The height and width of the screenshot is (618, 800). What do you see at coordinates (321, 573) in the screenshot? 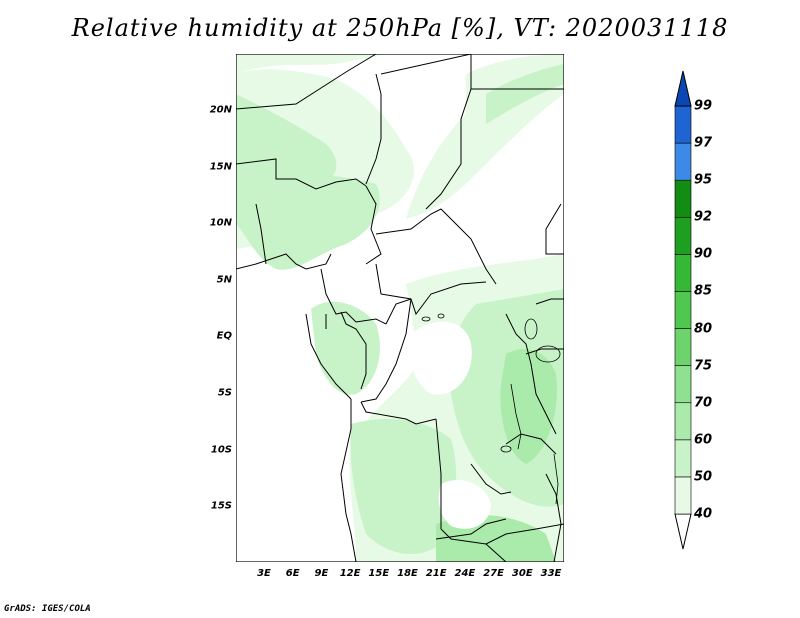
I see `longitude-label: 9E` at bounding box center [321, 573].